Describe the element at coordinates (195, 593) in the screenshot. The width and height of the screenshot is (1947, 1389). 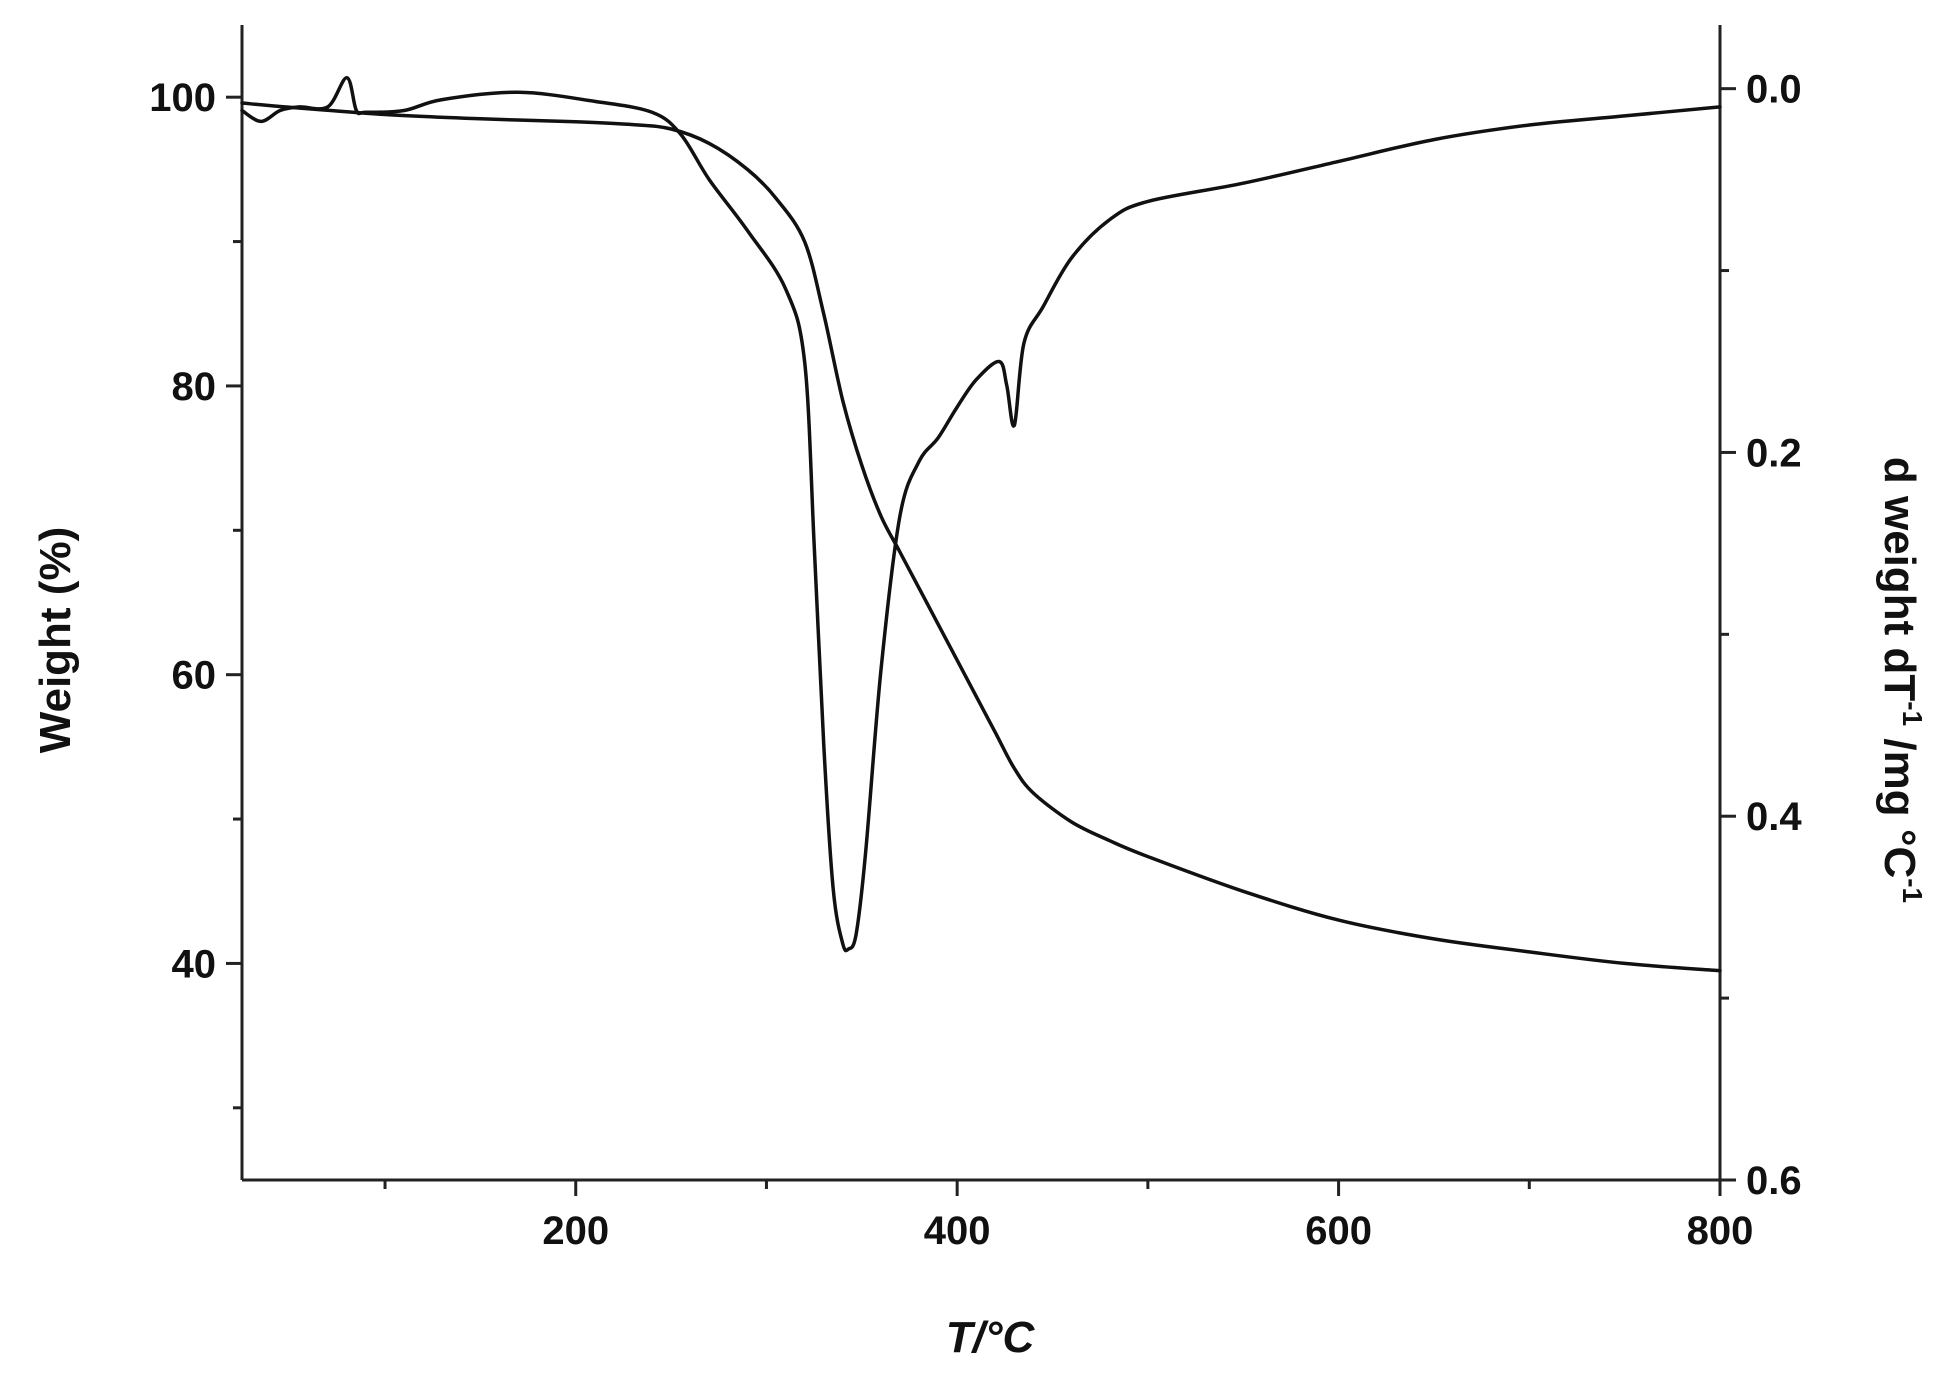
I see `left-y-axis: 40 60 80 100` at that location.